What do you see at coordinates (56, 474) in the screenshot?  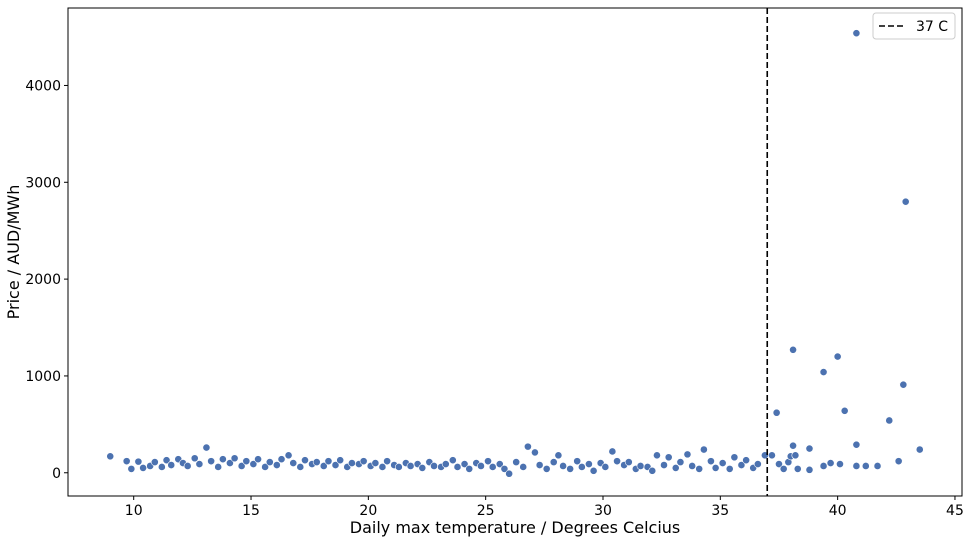 I see `y-tick-label: 0` at bounding box center [56, 474].